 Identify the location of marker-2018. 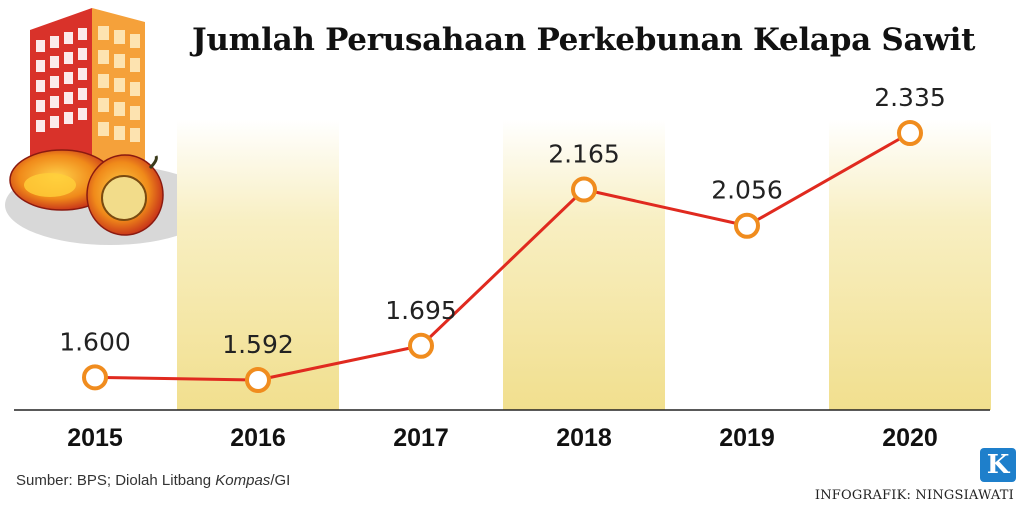
(584, 189).